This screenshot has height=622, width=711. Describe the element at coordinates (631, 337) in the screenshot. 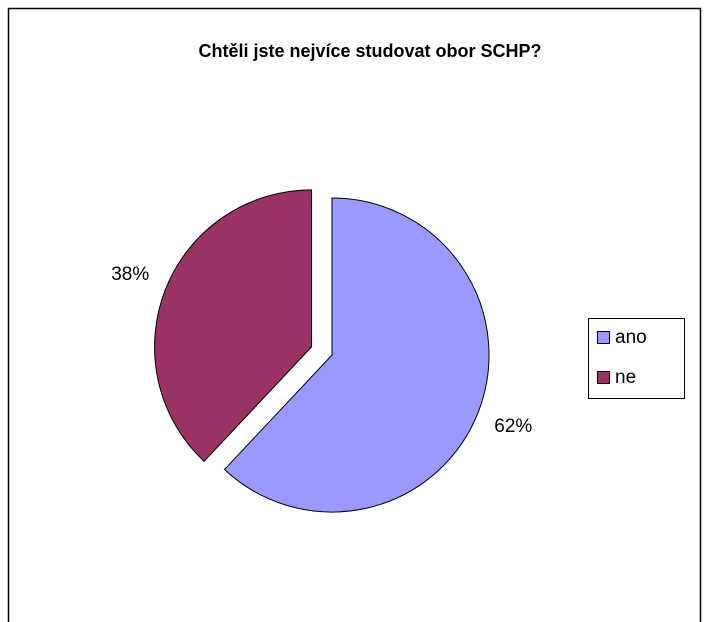

I see `legend-label: ano` at that location.